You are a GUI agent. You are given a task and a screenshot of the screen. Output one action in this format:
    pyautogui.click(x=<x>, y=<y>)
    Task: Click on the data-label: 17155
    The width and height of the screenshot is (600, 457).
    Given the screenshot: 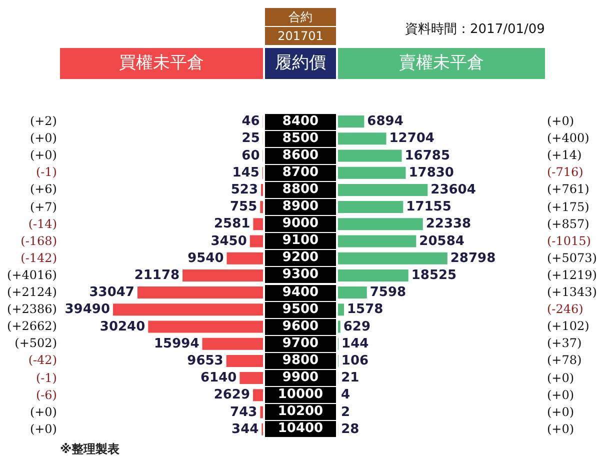 What is the action you would take?
    pyautogui.click(x=429, y=207)
    